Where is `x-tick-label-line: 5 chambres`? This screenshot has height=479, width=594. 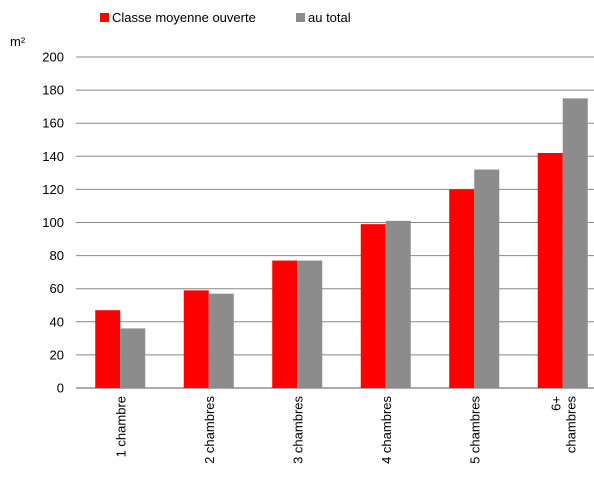 x-tick-label-line: 5 chambres is located at coordinates (474, 430).